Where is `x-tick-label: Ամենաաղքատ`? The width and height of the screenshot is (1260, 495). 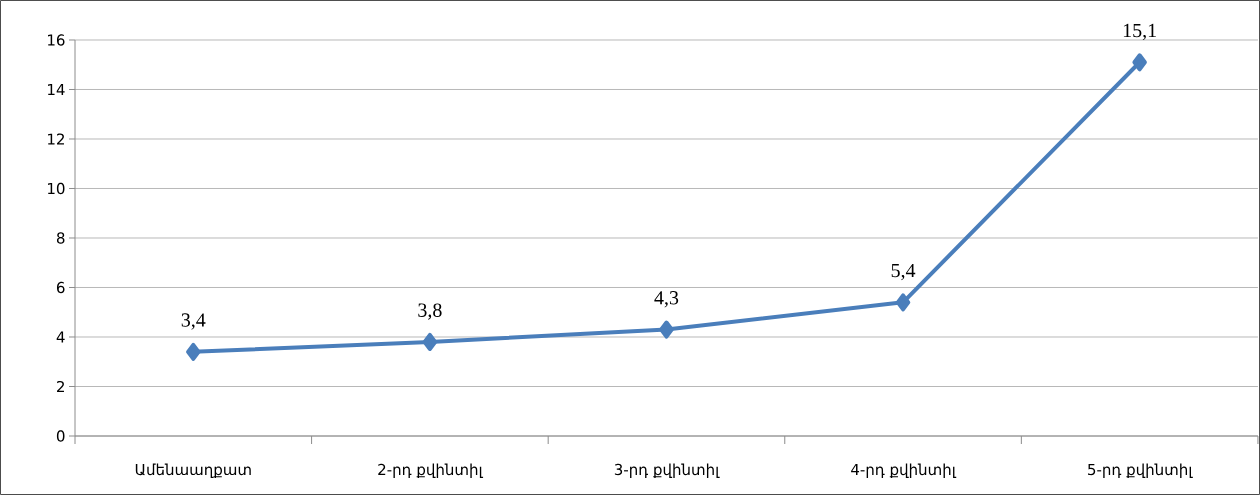
x-tick-label: Ամենաաղքատ is located at coordinates (193, 471).